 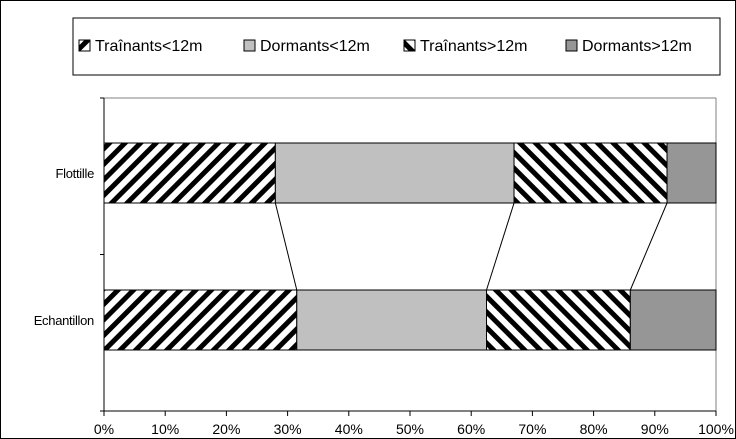 What do you see at coordinates (288, 429) in the screenshot?
I see `x-tick-label-3: 30%` at bounding box center [288, 429].